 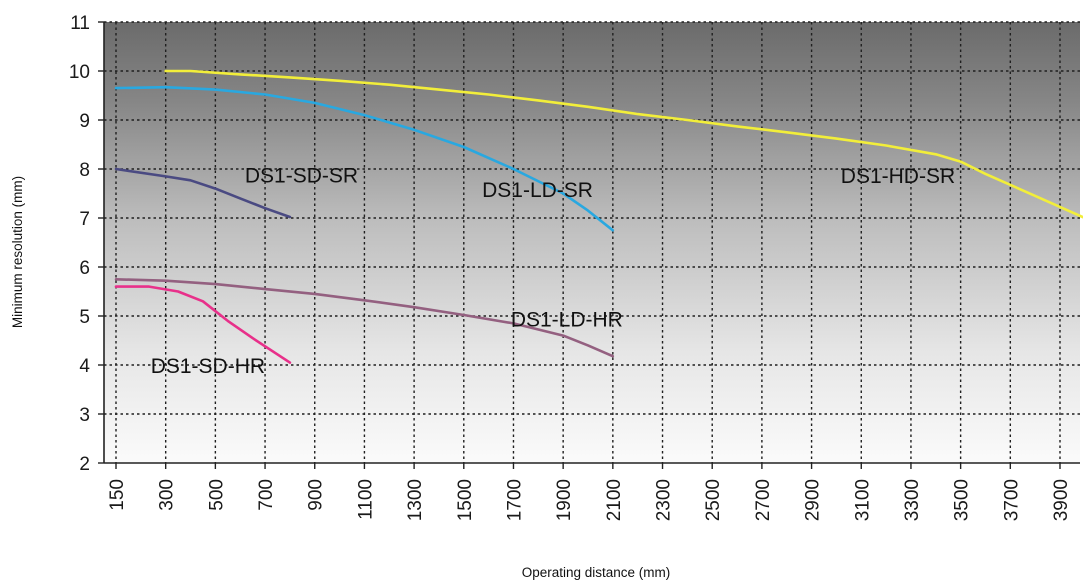 What do you see at coordinates (84, 170) in the screenshot?
I see `y-tick-label: 8` at bounding box center [84, 170].